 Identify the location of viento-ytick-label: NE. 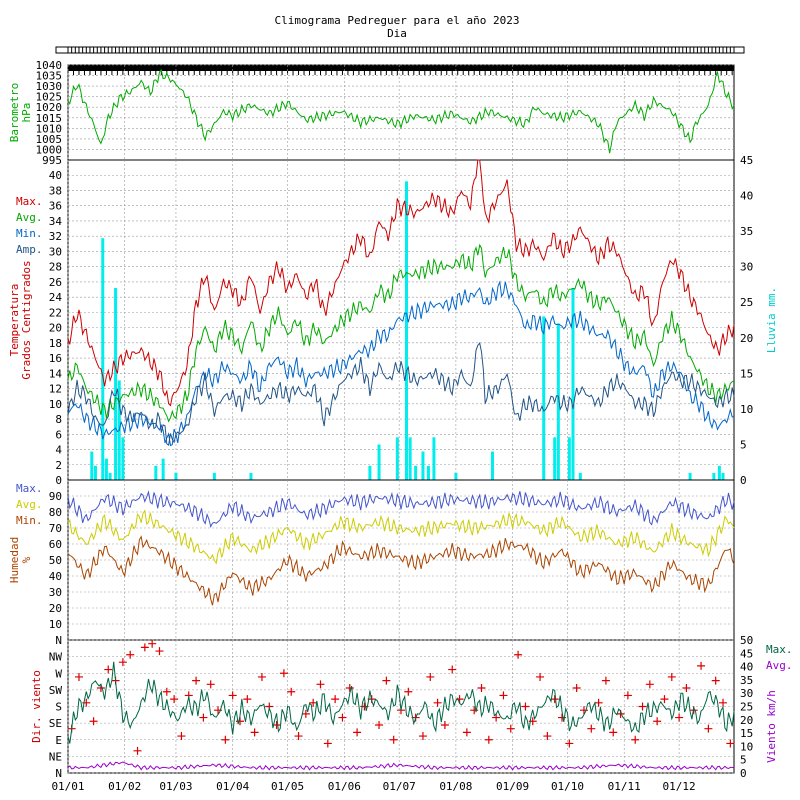
(55, 756).